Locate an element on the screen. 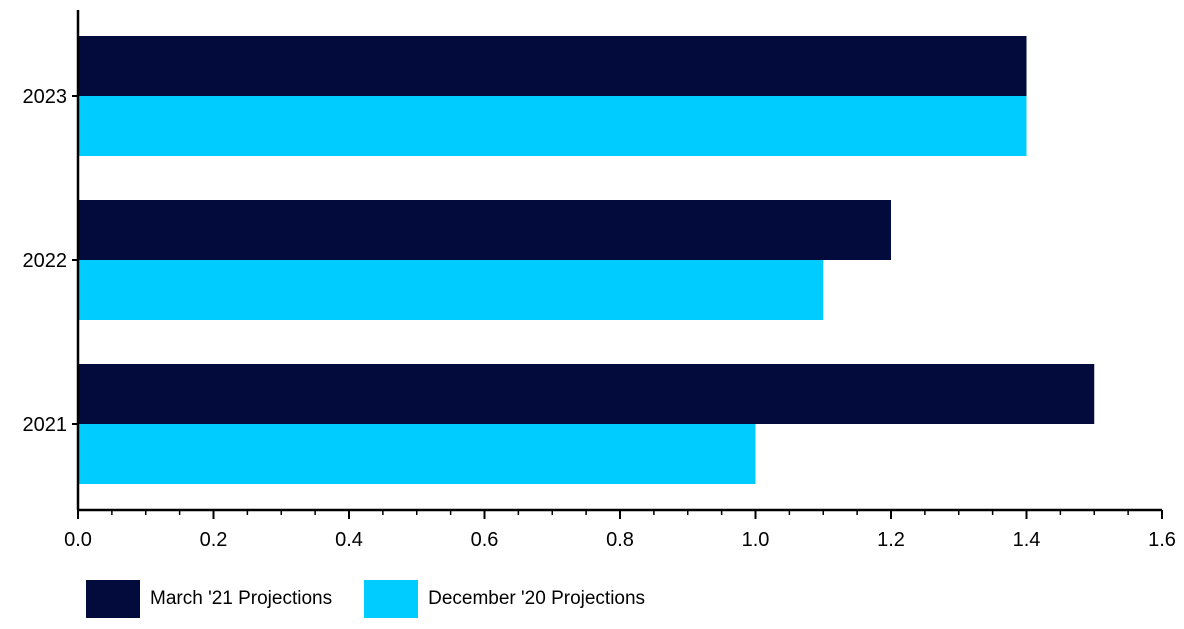 The height and width of the screenshot is (629, 1184). x-tick-label-0.2: 0.2 is located at coordinates (214, 540).